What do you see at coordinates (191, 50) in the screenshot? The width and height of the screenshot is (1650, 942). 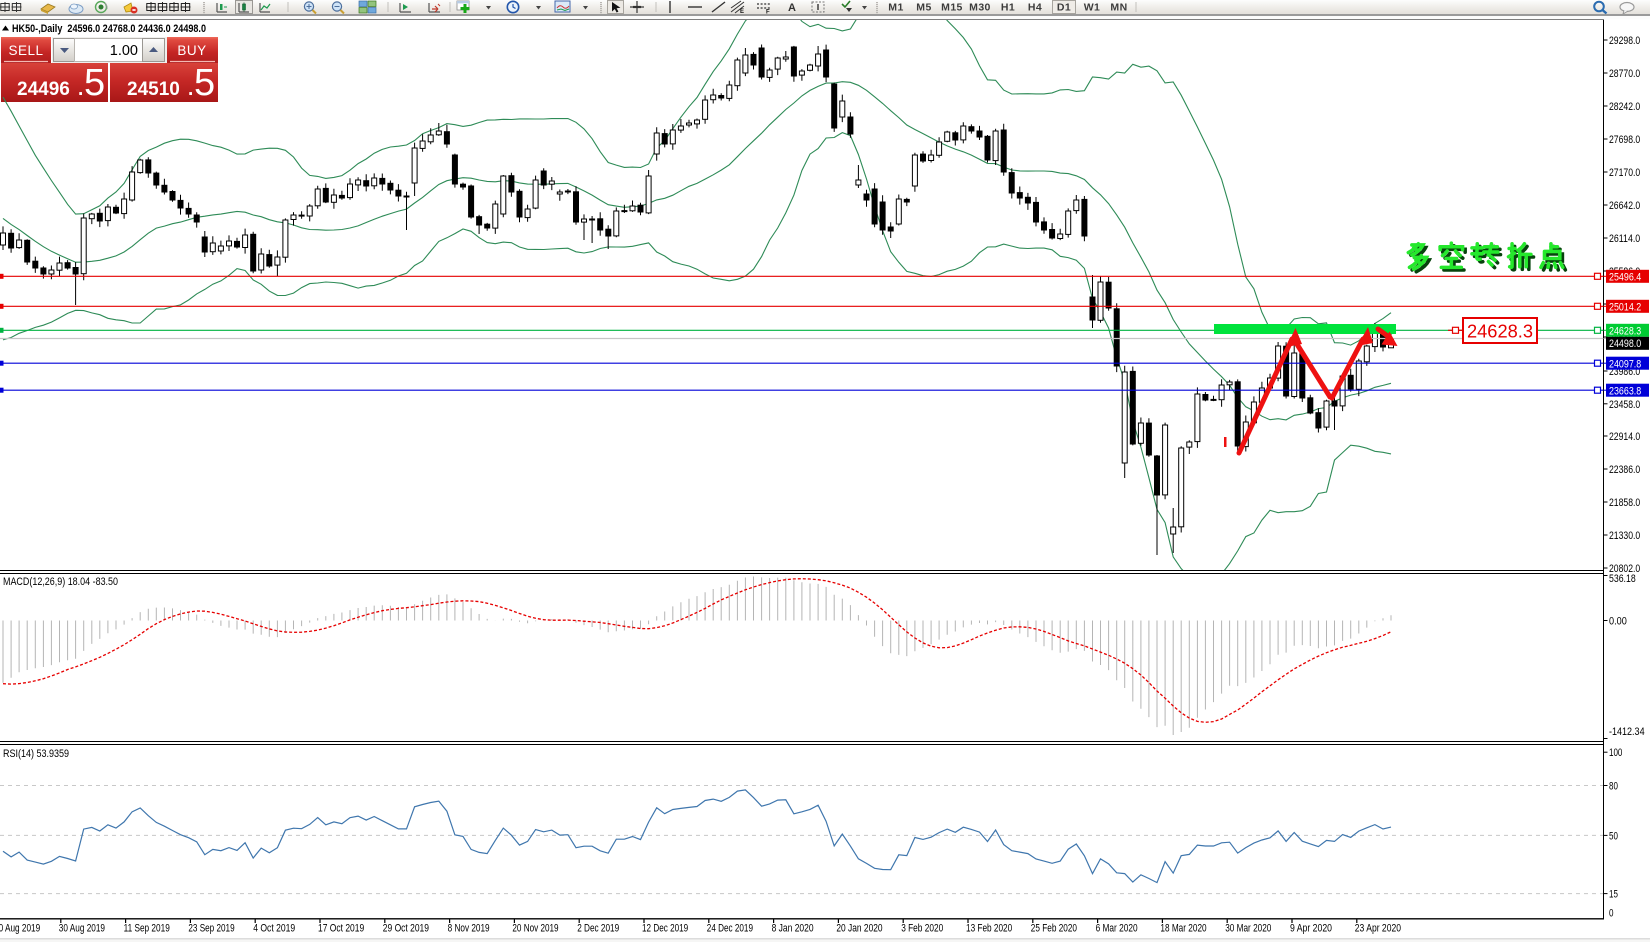 I see `svg-text: BUY` at bounding box center [191, 50].